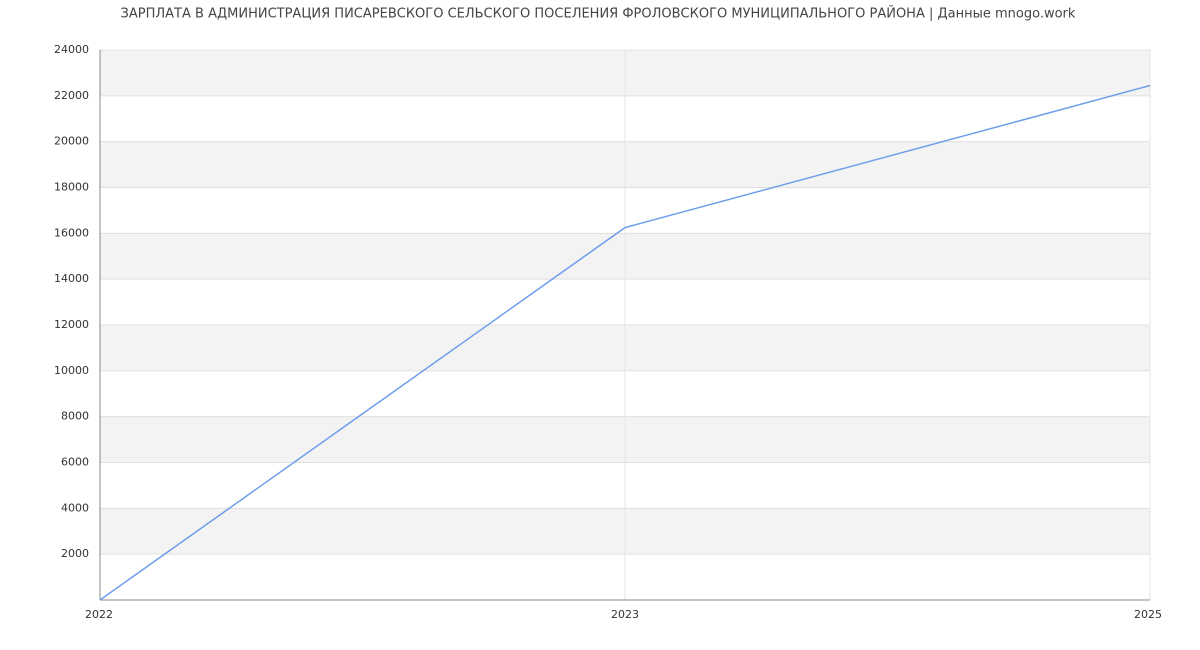 The width and height of the screenshot is (1200, 650). I want to click on y-tick-label: 12000, so click(71, 324).